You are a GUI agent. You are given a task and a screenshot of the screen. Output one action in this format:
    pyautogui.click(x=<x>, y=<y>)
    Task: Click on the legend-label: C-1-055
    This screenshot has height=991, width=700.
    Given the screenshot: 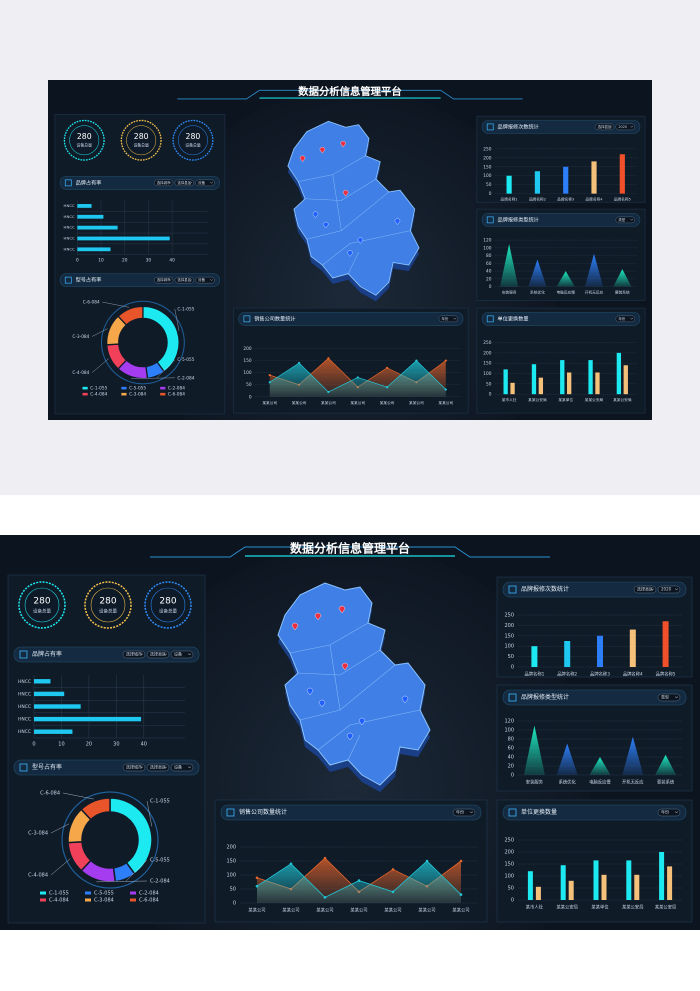 What is the action you would take?
    pyautogui.click(x=59, y=894)
    